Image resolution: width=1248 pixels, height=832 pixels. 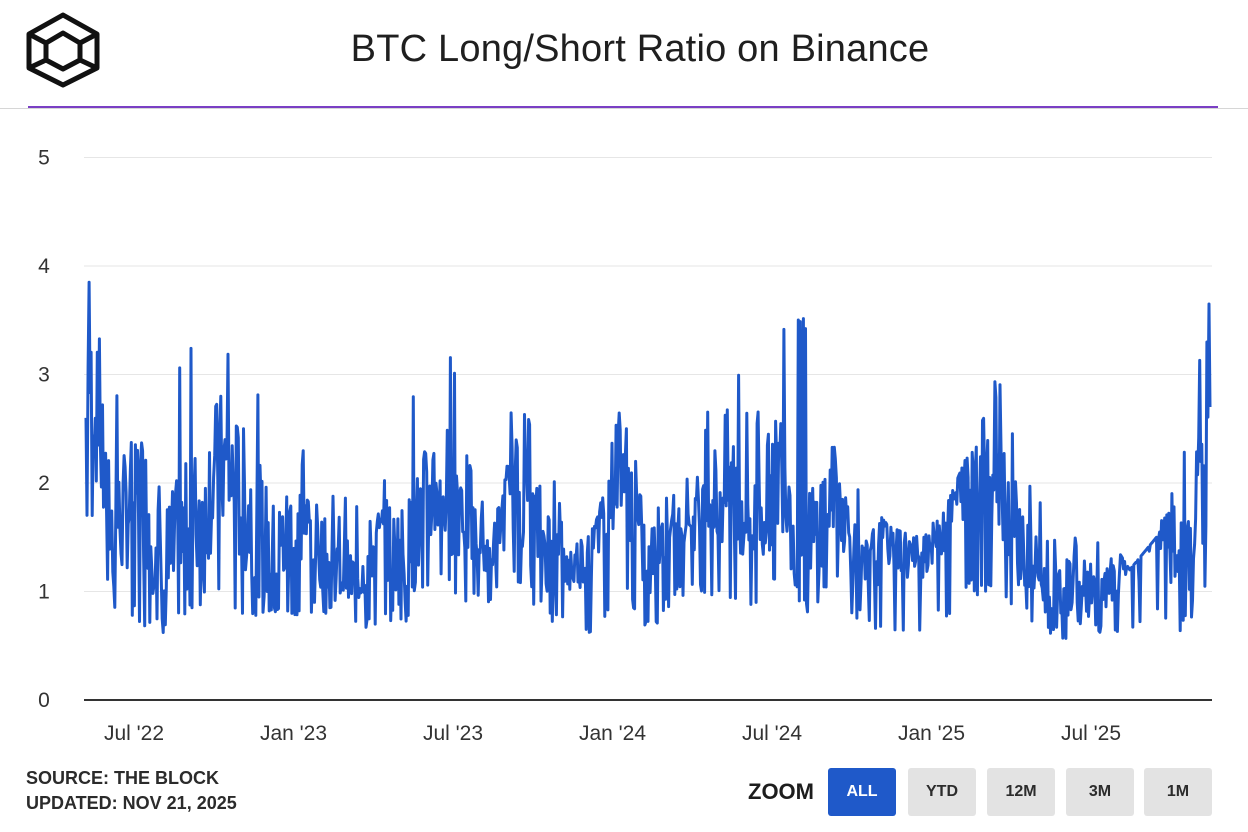 I want to click on source-note: SOURCE: THE BLOCK UPDATED: NOV 21, 2025, so click(x=131, y=791).